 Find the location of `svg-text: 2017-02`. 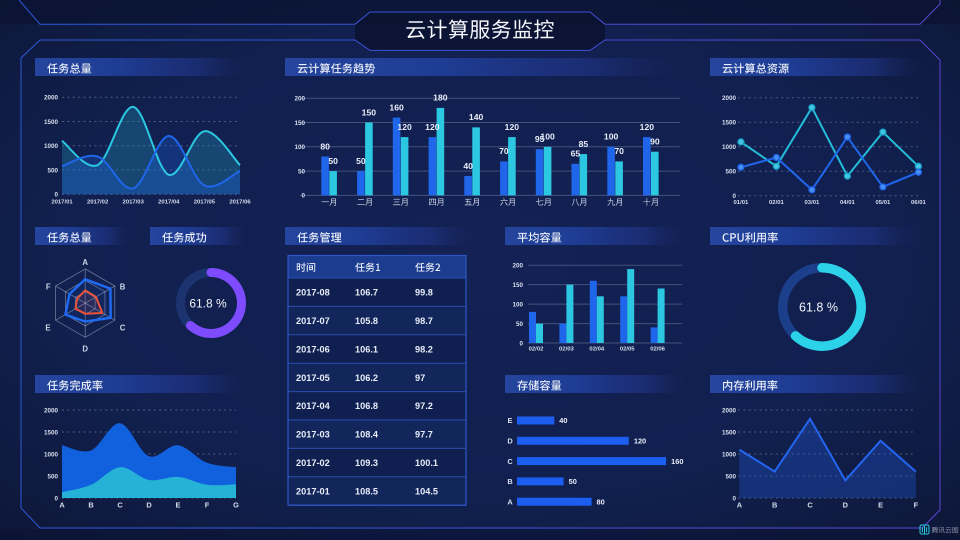

svg-text: 2017-02 is located at coordinates (313, 463).